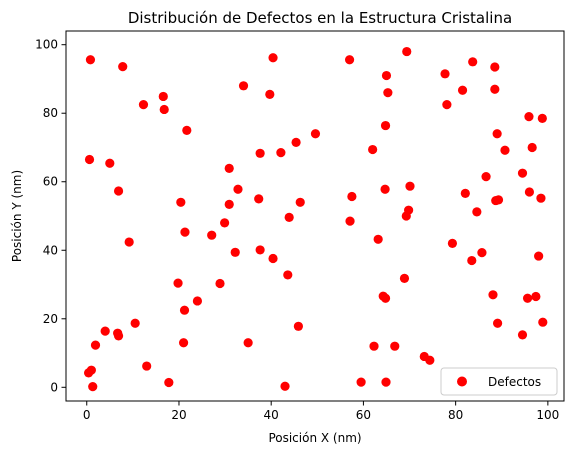 The image size is (571, 455). I want to click on y-tick-label: 40, so click(50, 250).